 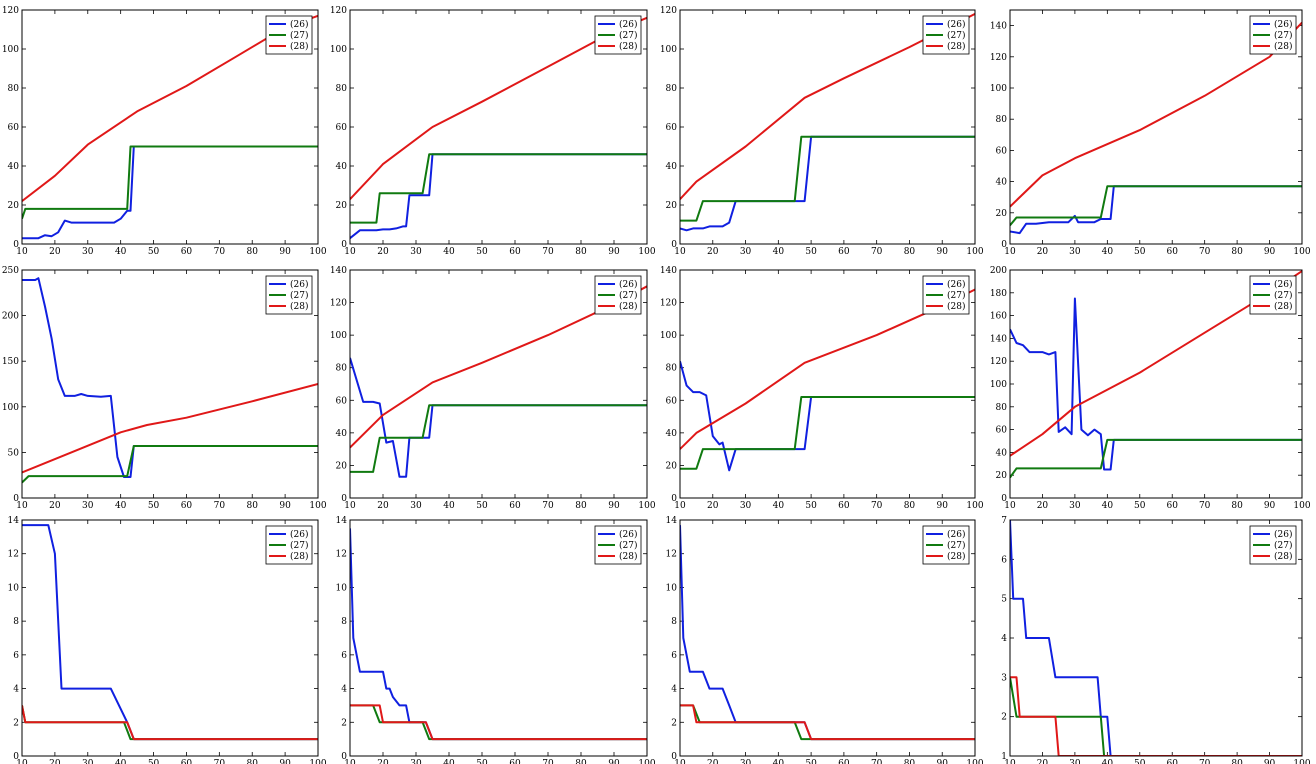 What do you see at coordinates (1004, 678) in the screenshot?
I see `y-tick-label: 3` at bounding box center [1004, 678].